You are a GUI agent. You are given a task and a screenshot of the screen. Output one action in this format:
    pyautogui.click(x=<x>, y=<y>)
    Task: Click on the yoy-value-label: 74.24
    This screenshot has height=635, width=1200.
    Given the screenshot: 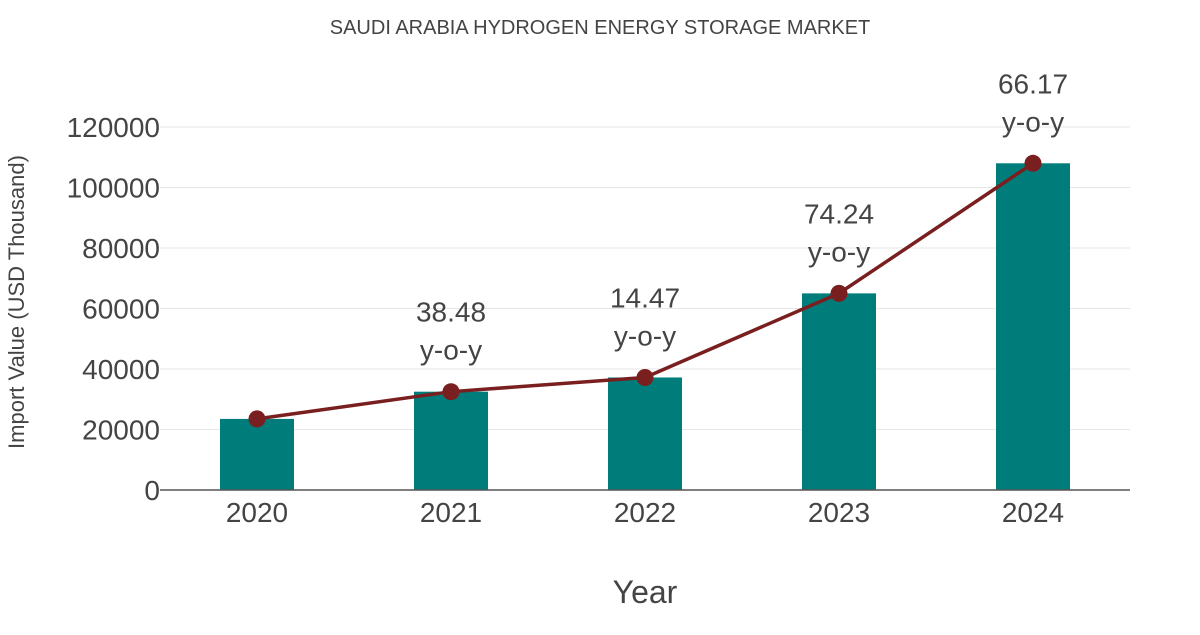 What is the action you would take?
    pyautogui.click(x=839, y=213)
    